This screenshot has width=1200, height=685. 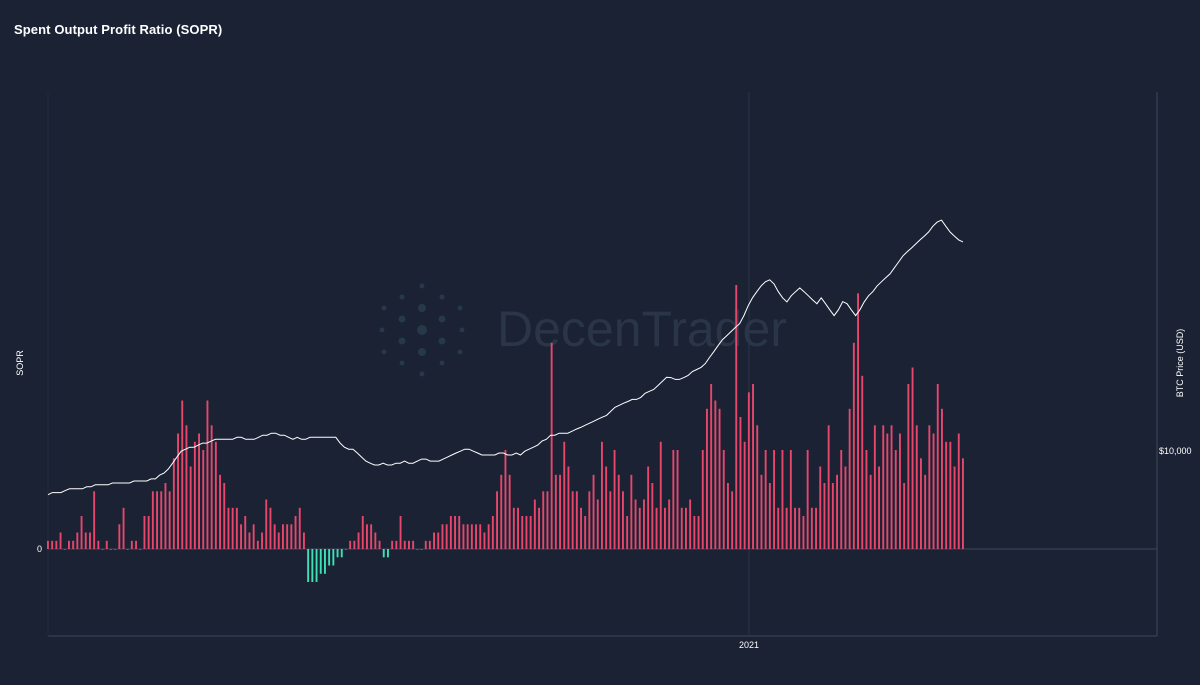 What do you see at coordinates (583, 330) in the screenshot?
I see `decentrader-watermark: DecenTrader` at bounding box center [583, 330].